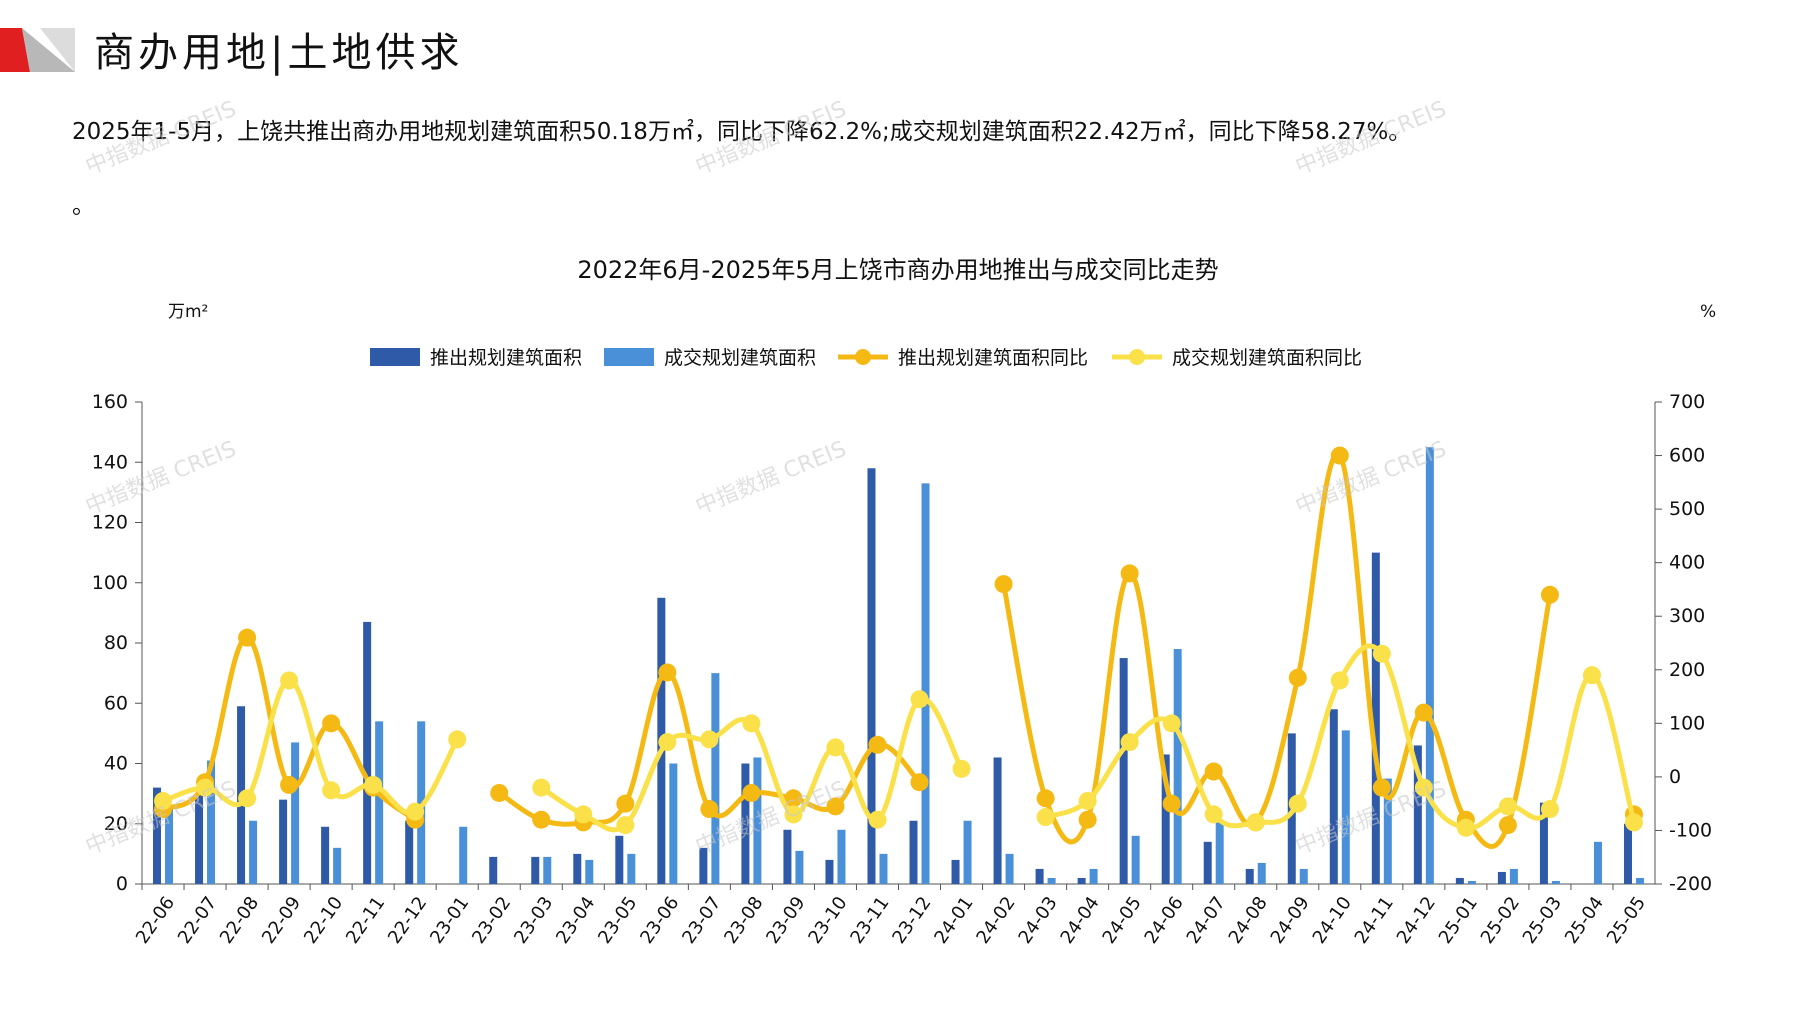 This screenshot has width=1797, height=1010. Describe the element at coordinates (506, 358) in the screenshot. I see `legend-label: 推出规划建筑面积` at that location.